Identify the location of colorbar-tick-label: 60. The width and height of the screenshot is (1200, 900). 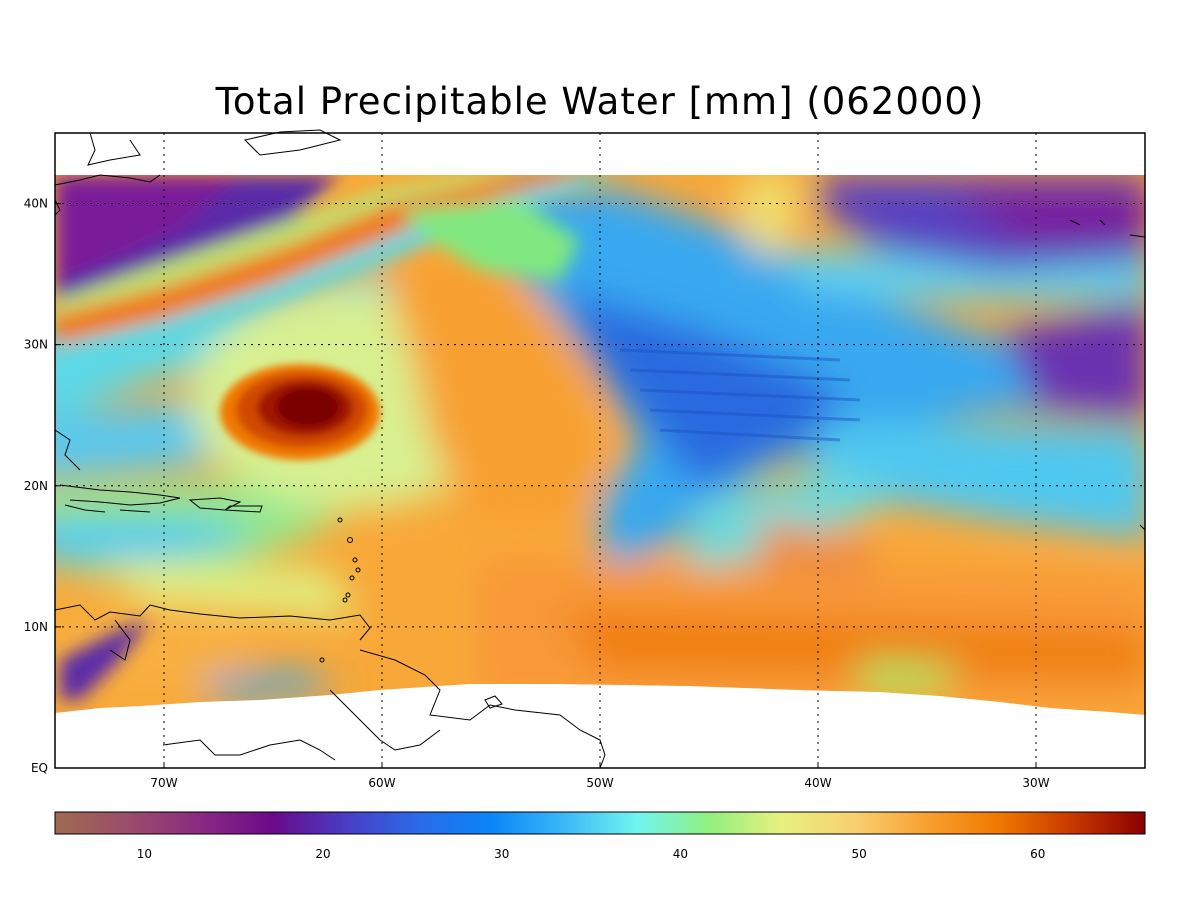
(1037, 854).